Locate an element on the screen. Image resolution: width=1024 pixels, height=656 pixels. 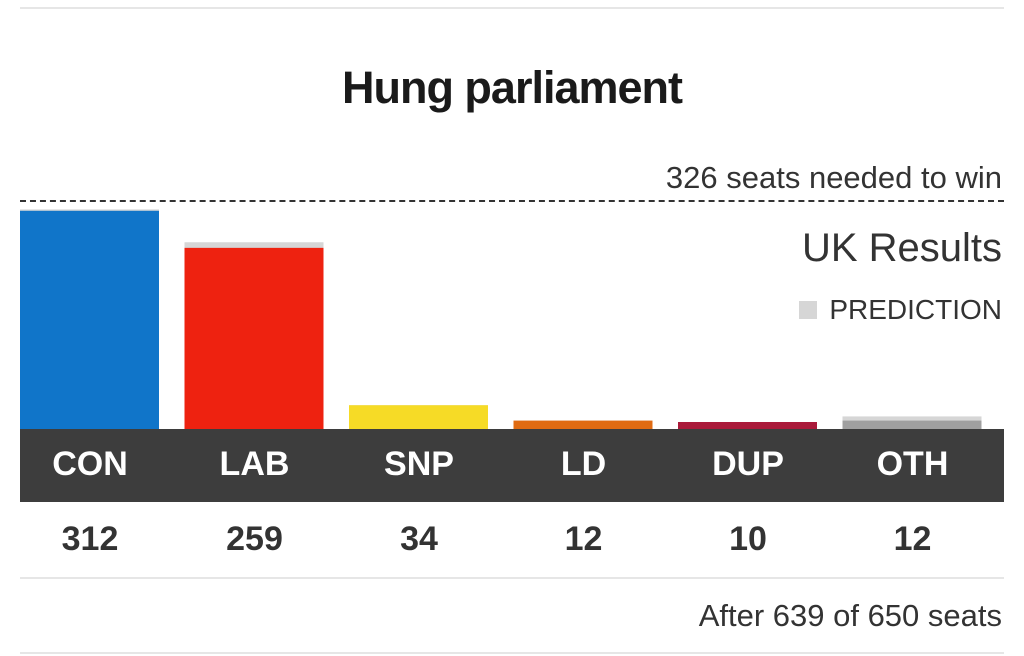
seat-count-ld: 12 is located at coordinates (583, 539).